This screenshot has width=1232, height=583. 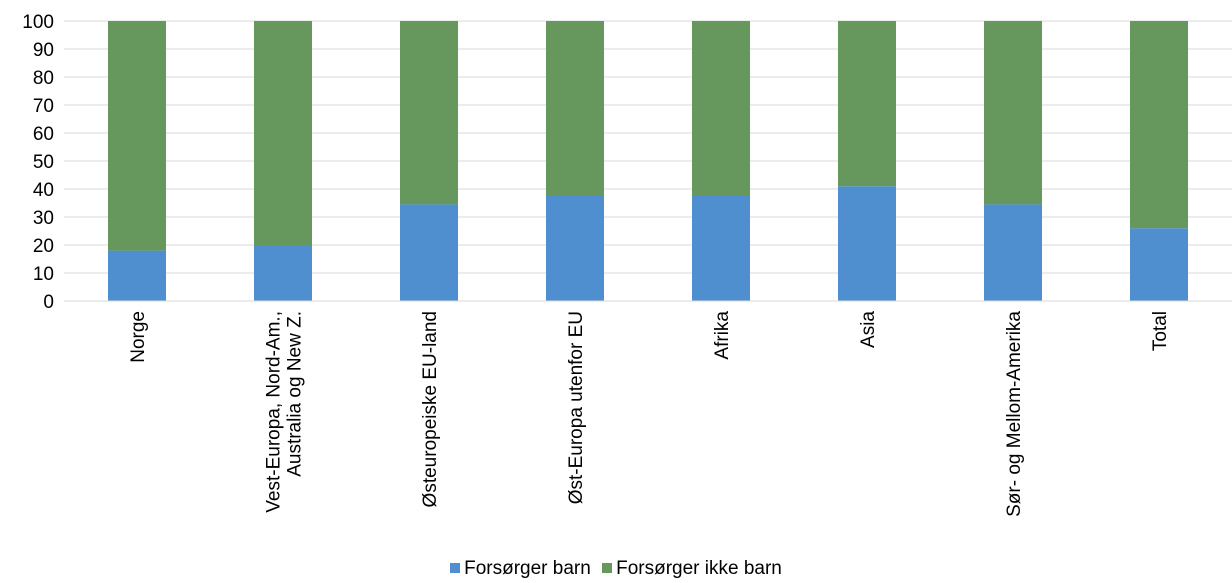 What do you see at coordinates (1160, 331) in the screenshot?
I see `x-category-label: Total` at bounding box center [1160, 331].